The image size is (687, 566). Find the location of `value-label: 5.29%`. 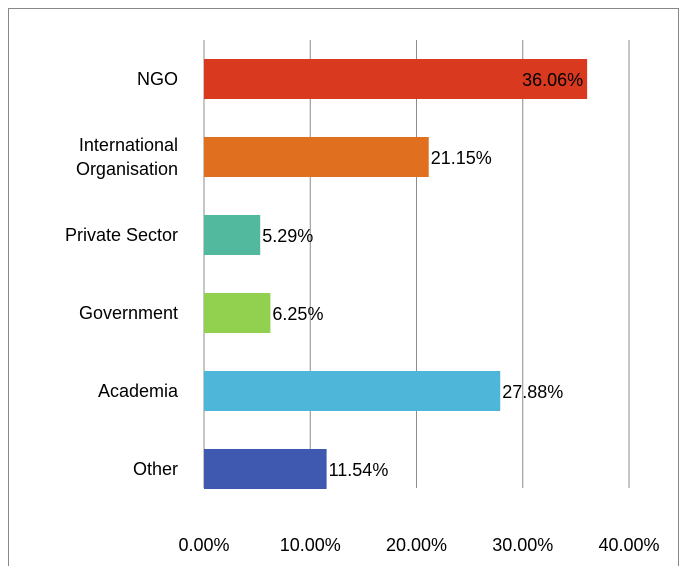

value-label: 5.29% is located at coordinates (287, 236).